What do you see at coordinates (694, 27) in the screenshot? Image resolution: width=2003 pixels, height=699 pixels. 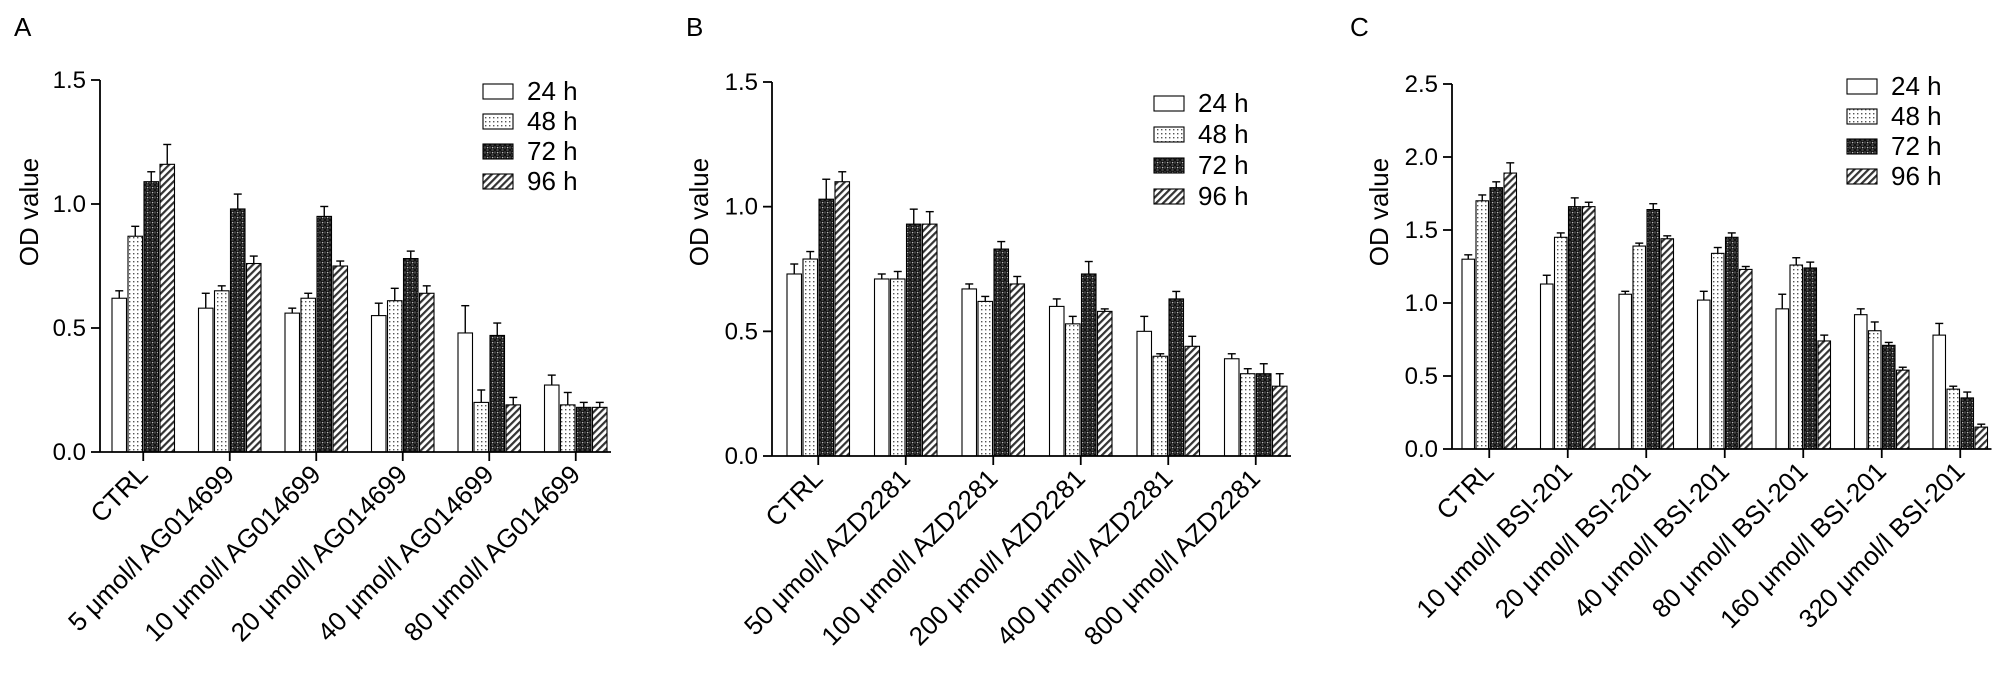 I see `panel-letter-b: B` at bounding box center [694, 27].